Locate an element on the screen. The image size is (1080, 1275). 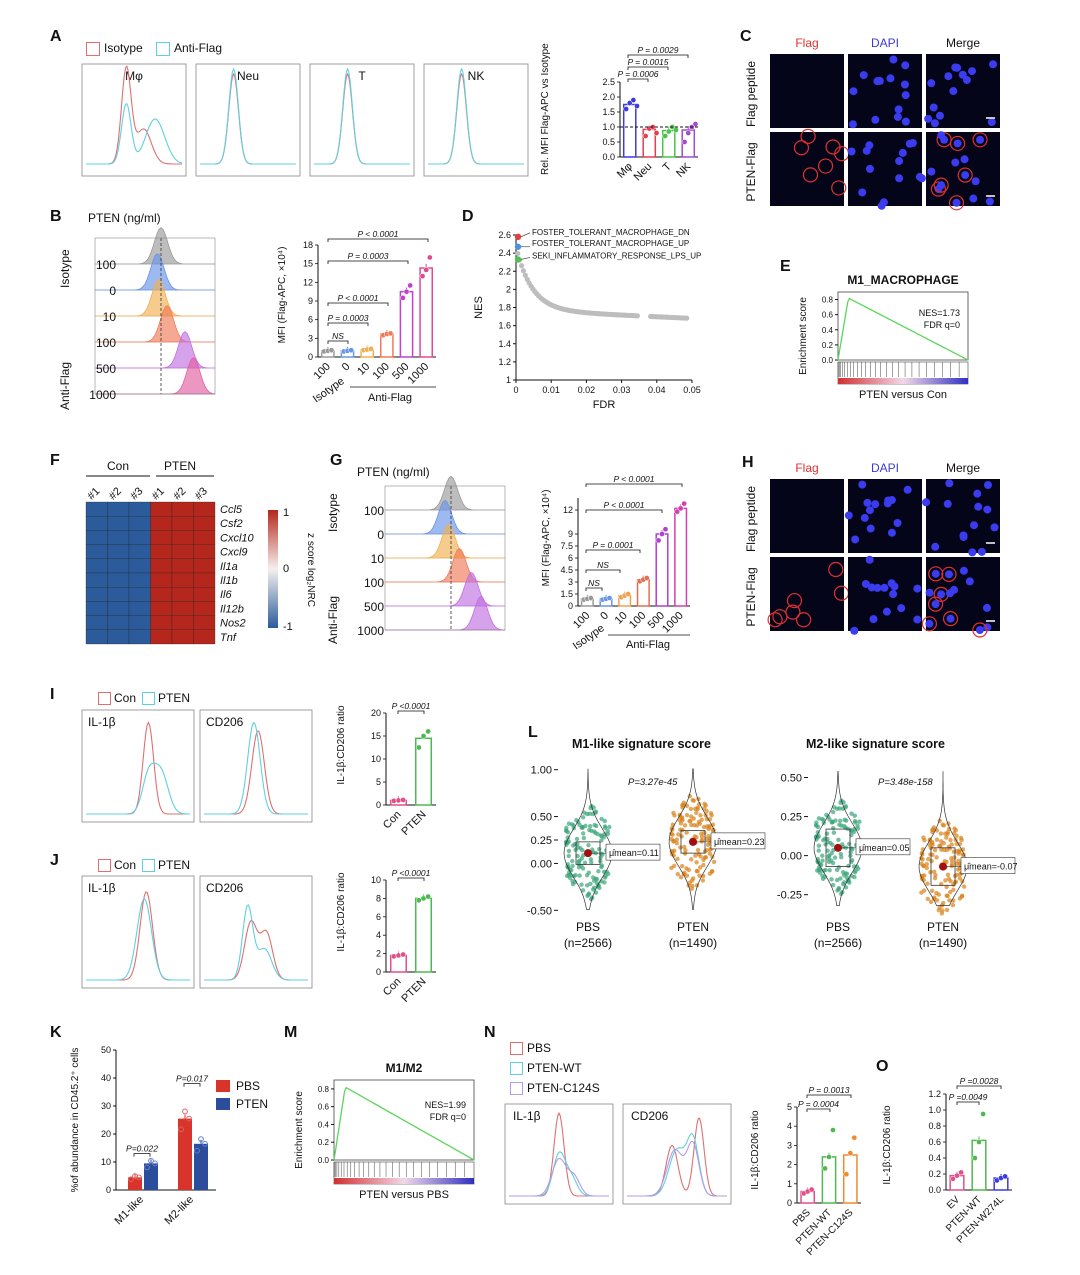
gsea-ylabel: Enrichment score is located at coordinates (803, 336).